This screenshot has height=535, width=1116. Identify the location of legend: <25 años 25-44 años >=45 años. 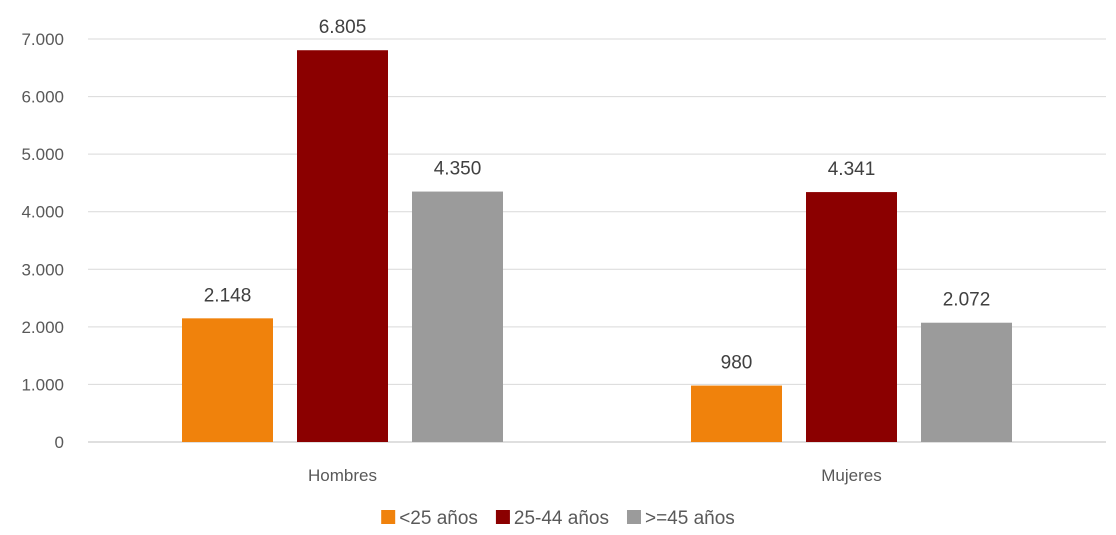
(558, 518).